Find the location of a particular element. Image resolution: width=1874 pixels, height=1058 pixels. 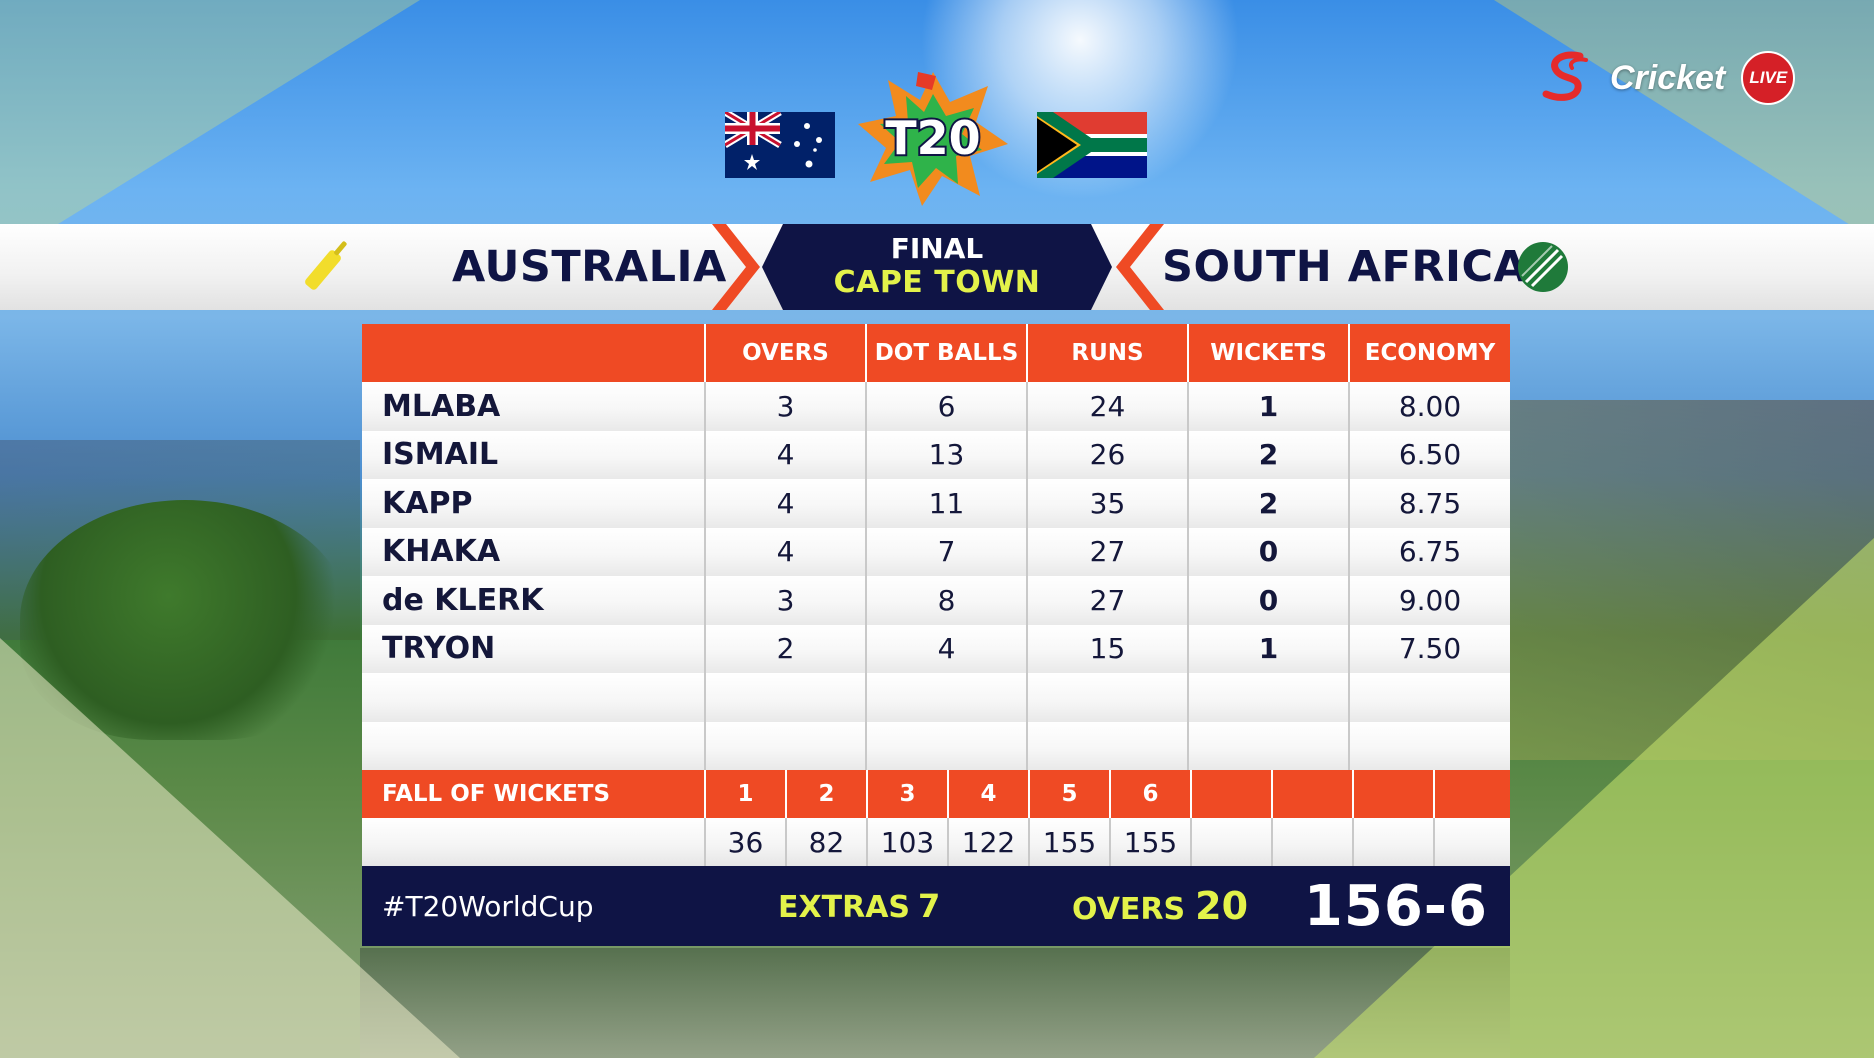

bowler-economy: 6.75 is located at coordinates (1429, 551).